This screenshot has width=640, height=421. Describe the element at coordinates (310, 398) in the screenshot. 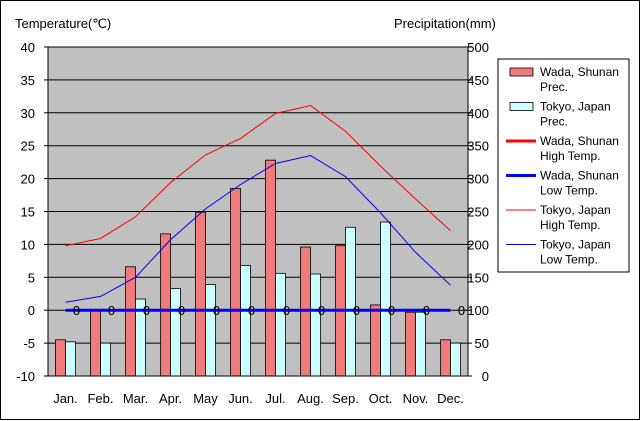

I see `x-tick-label: Aug.` at that location.